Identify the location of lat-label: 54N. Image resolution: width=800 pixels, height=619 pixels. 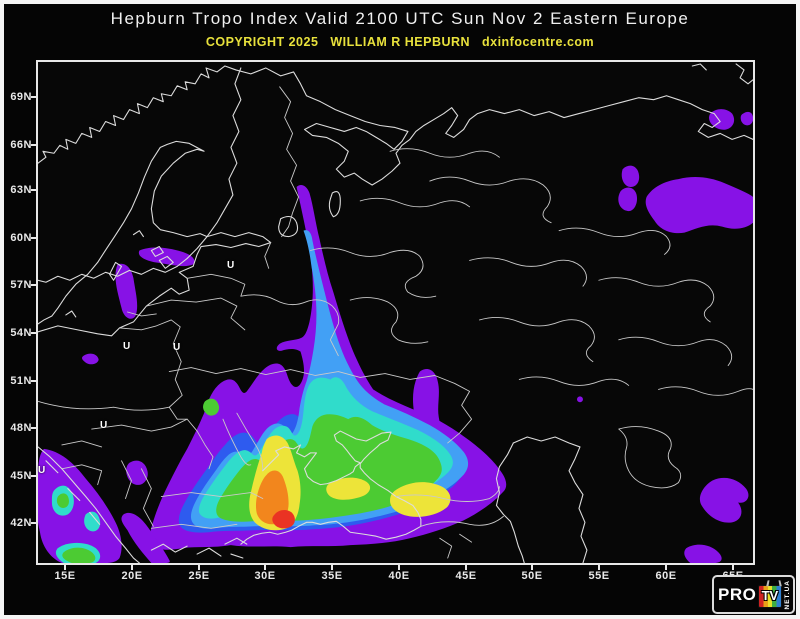
(21, 333).